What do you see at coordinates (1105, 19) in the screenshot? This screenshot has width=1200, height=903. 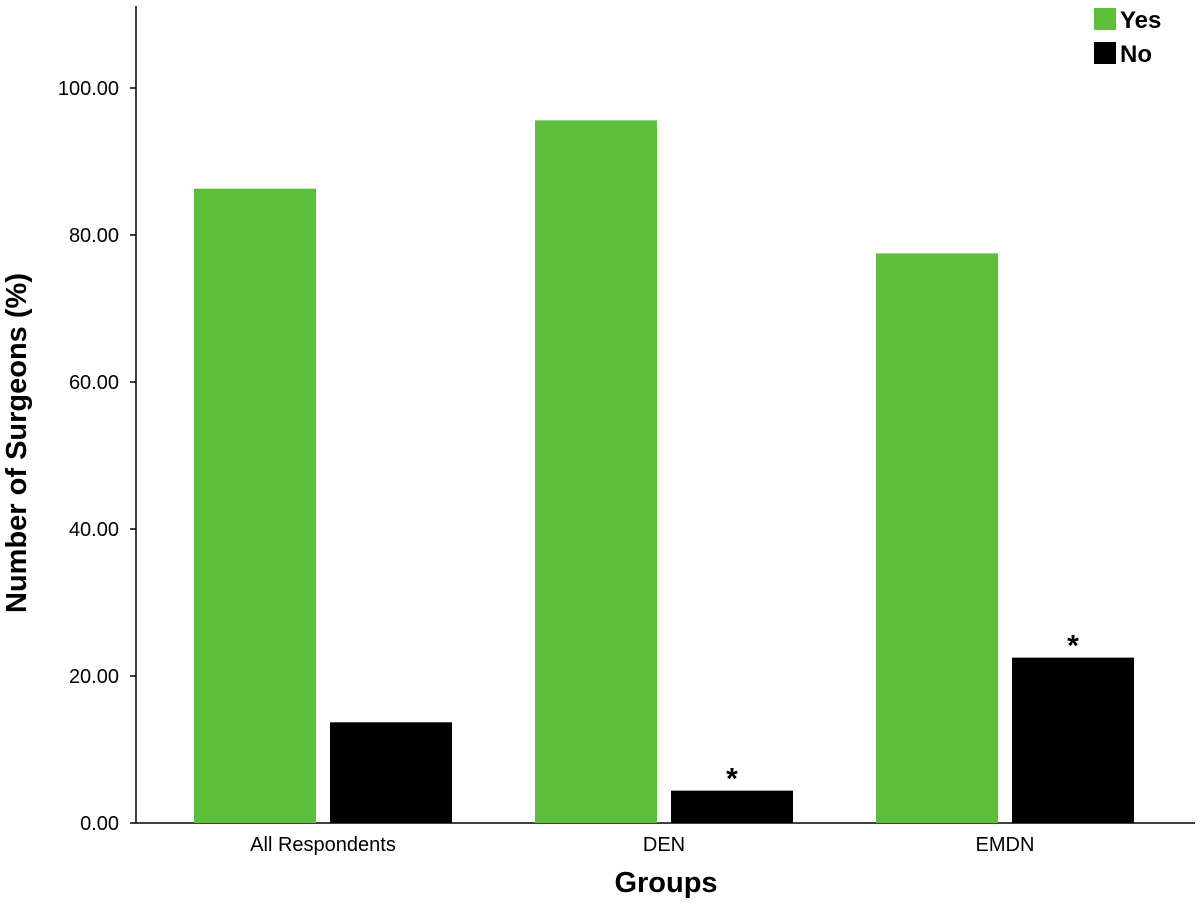 I see `legend-swatch-yes` at bounding box center [1105, 19].